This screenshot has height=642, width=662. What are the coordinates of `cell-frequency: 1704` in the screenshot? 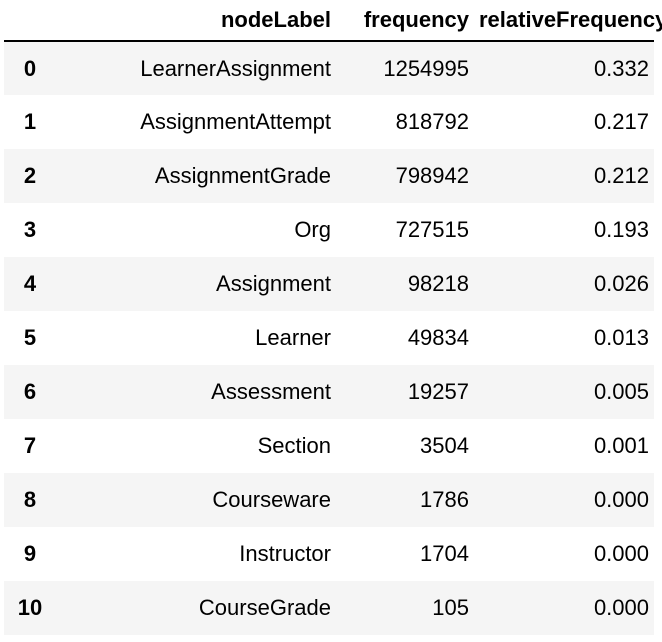 It's located at (444, 553).